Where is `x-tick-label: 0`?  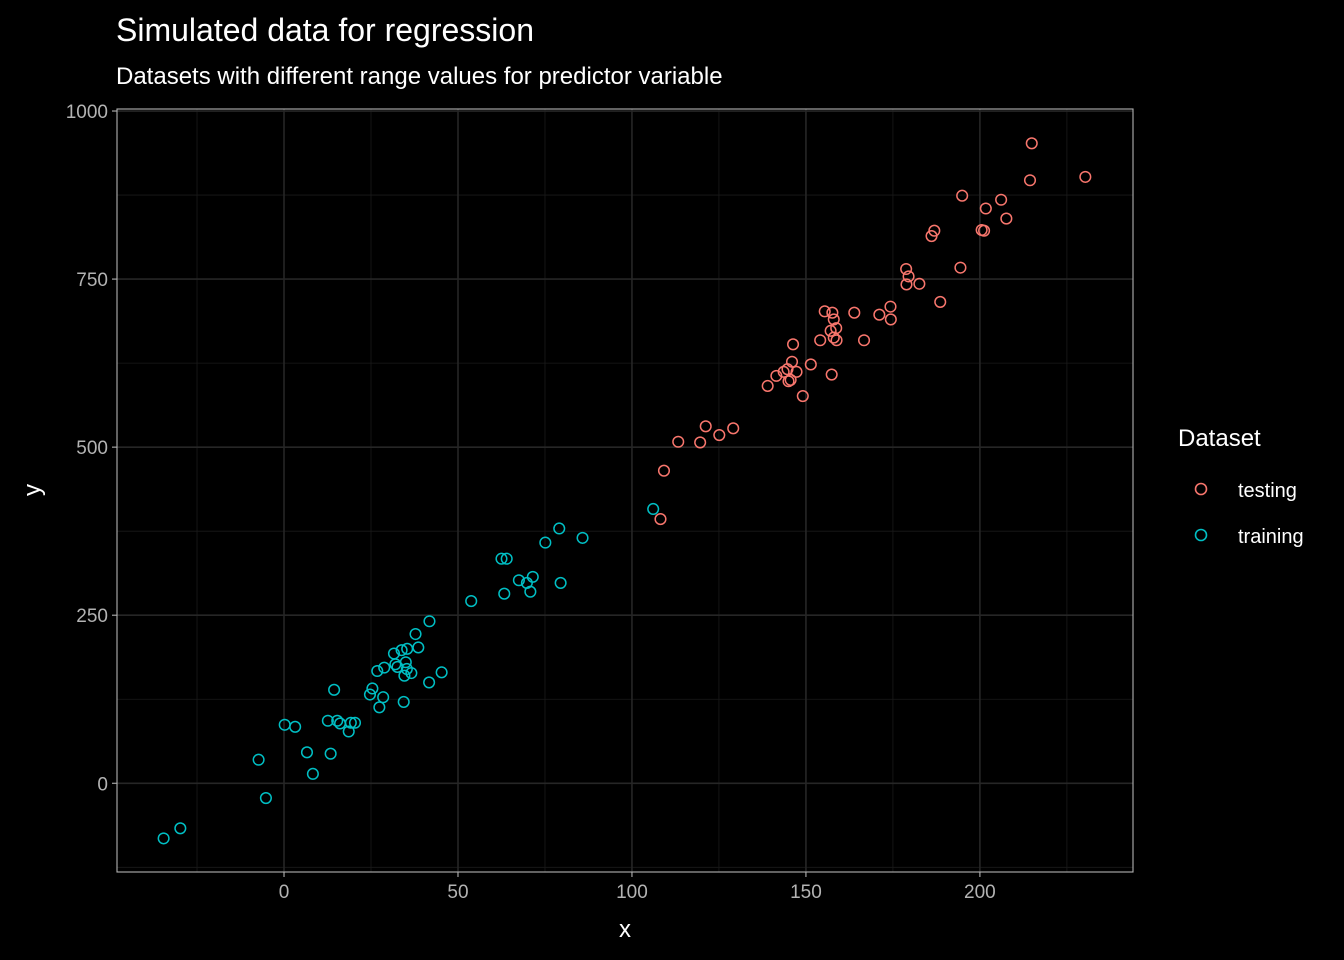 x-tick-label: 0 is located at coordinates (284, 892).